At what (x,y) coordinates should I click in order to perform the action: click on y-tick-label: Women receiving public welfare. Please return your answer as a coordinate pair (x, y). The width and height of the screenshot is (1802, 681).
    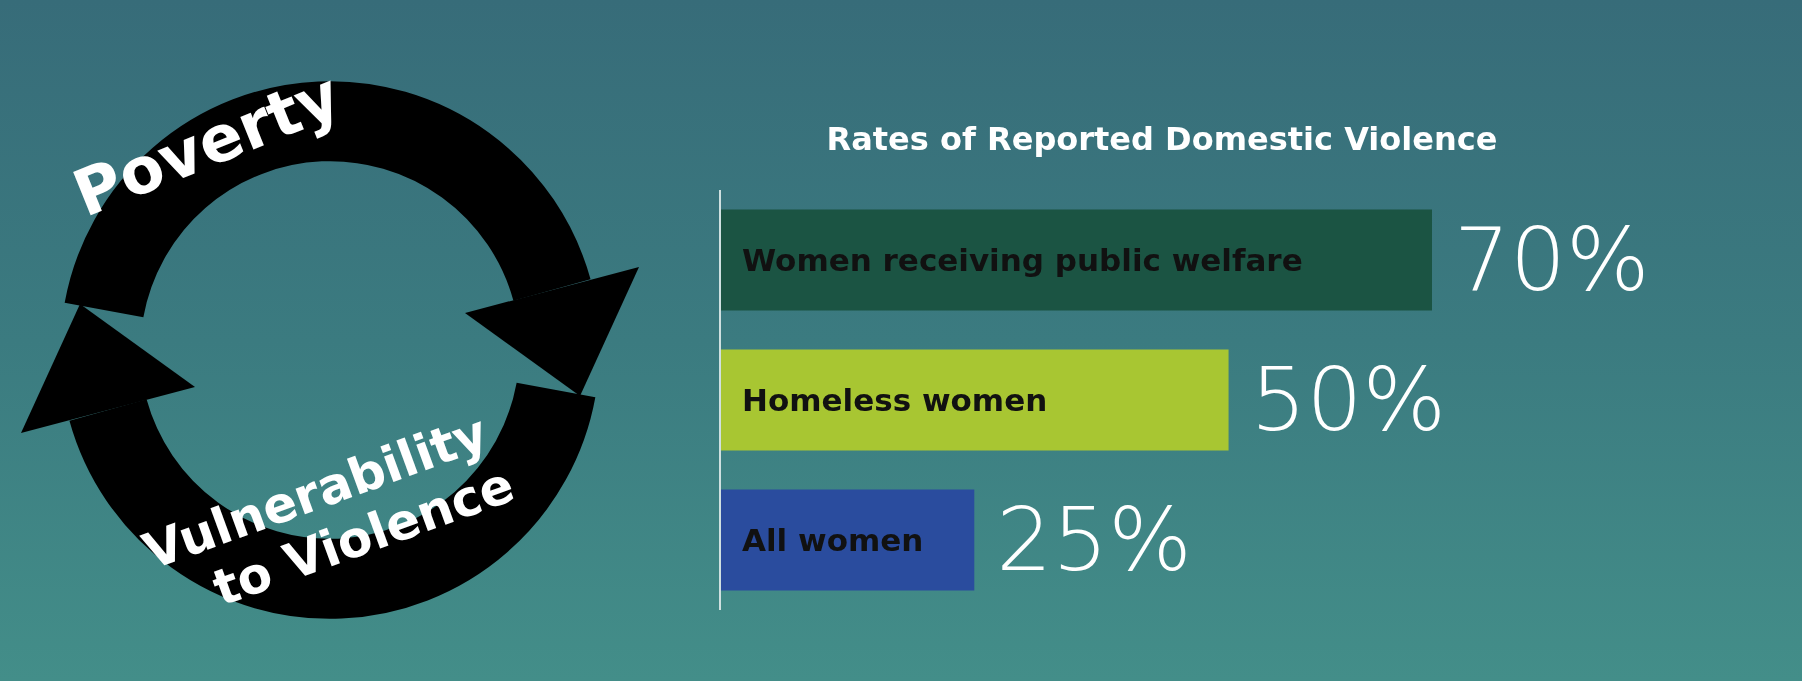
    Looking at the image, I should click on (1022, 260).